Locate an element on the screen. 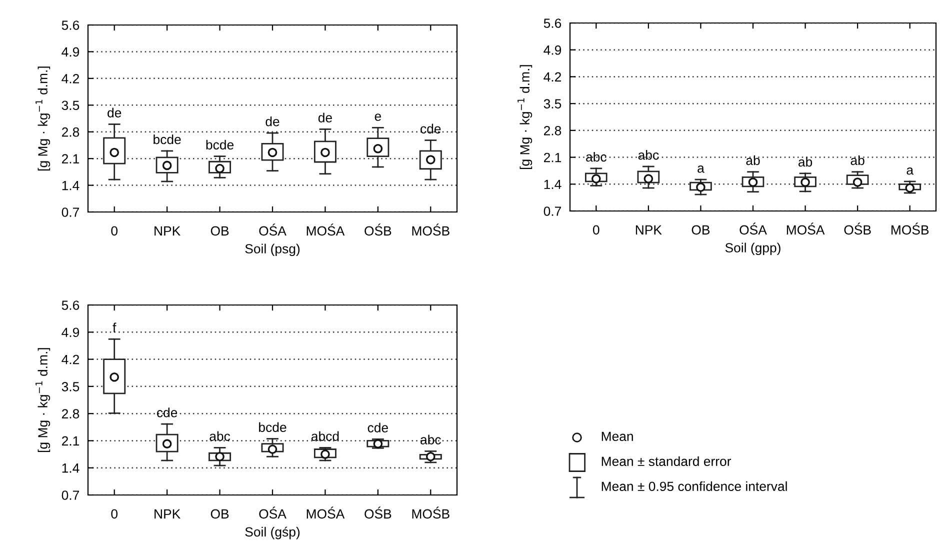  x-axis-title: Soil (gśp) is located at coordinates (272, 533).